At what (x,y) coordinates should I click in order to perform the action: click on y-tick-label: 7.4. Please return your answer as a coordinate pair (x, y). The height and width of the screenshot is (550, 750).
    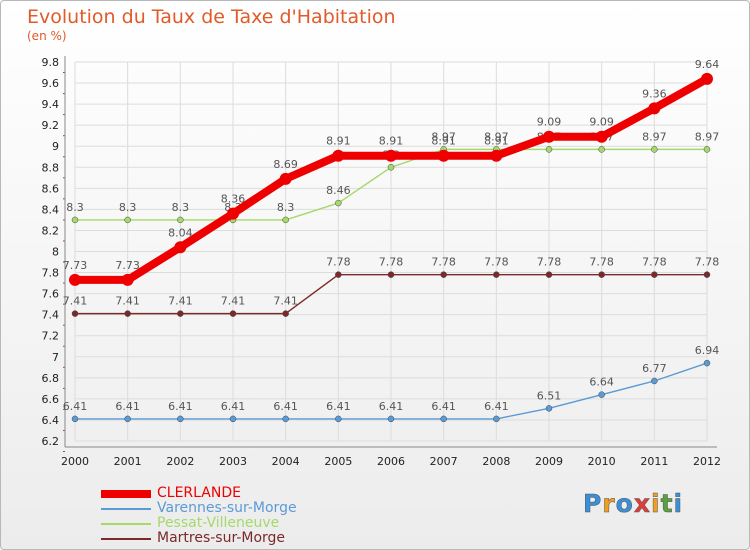
    Looking at the image, I should click on (51, 315).